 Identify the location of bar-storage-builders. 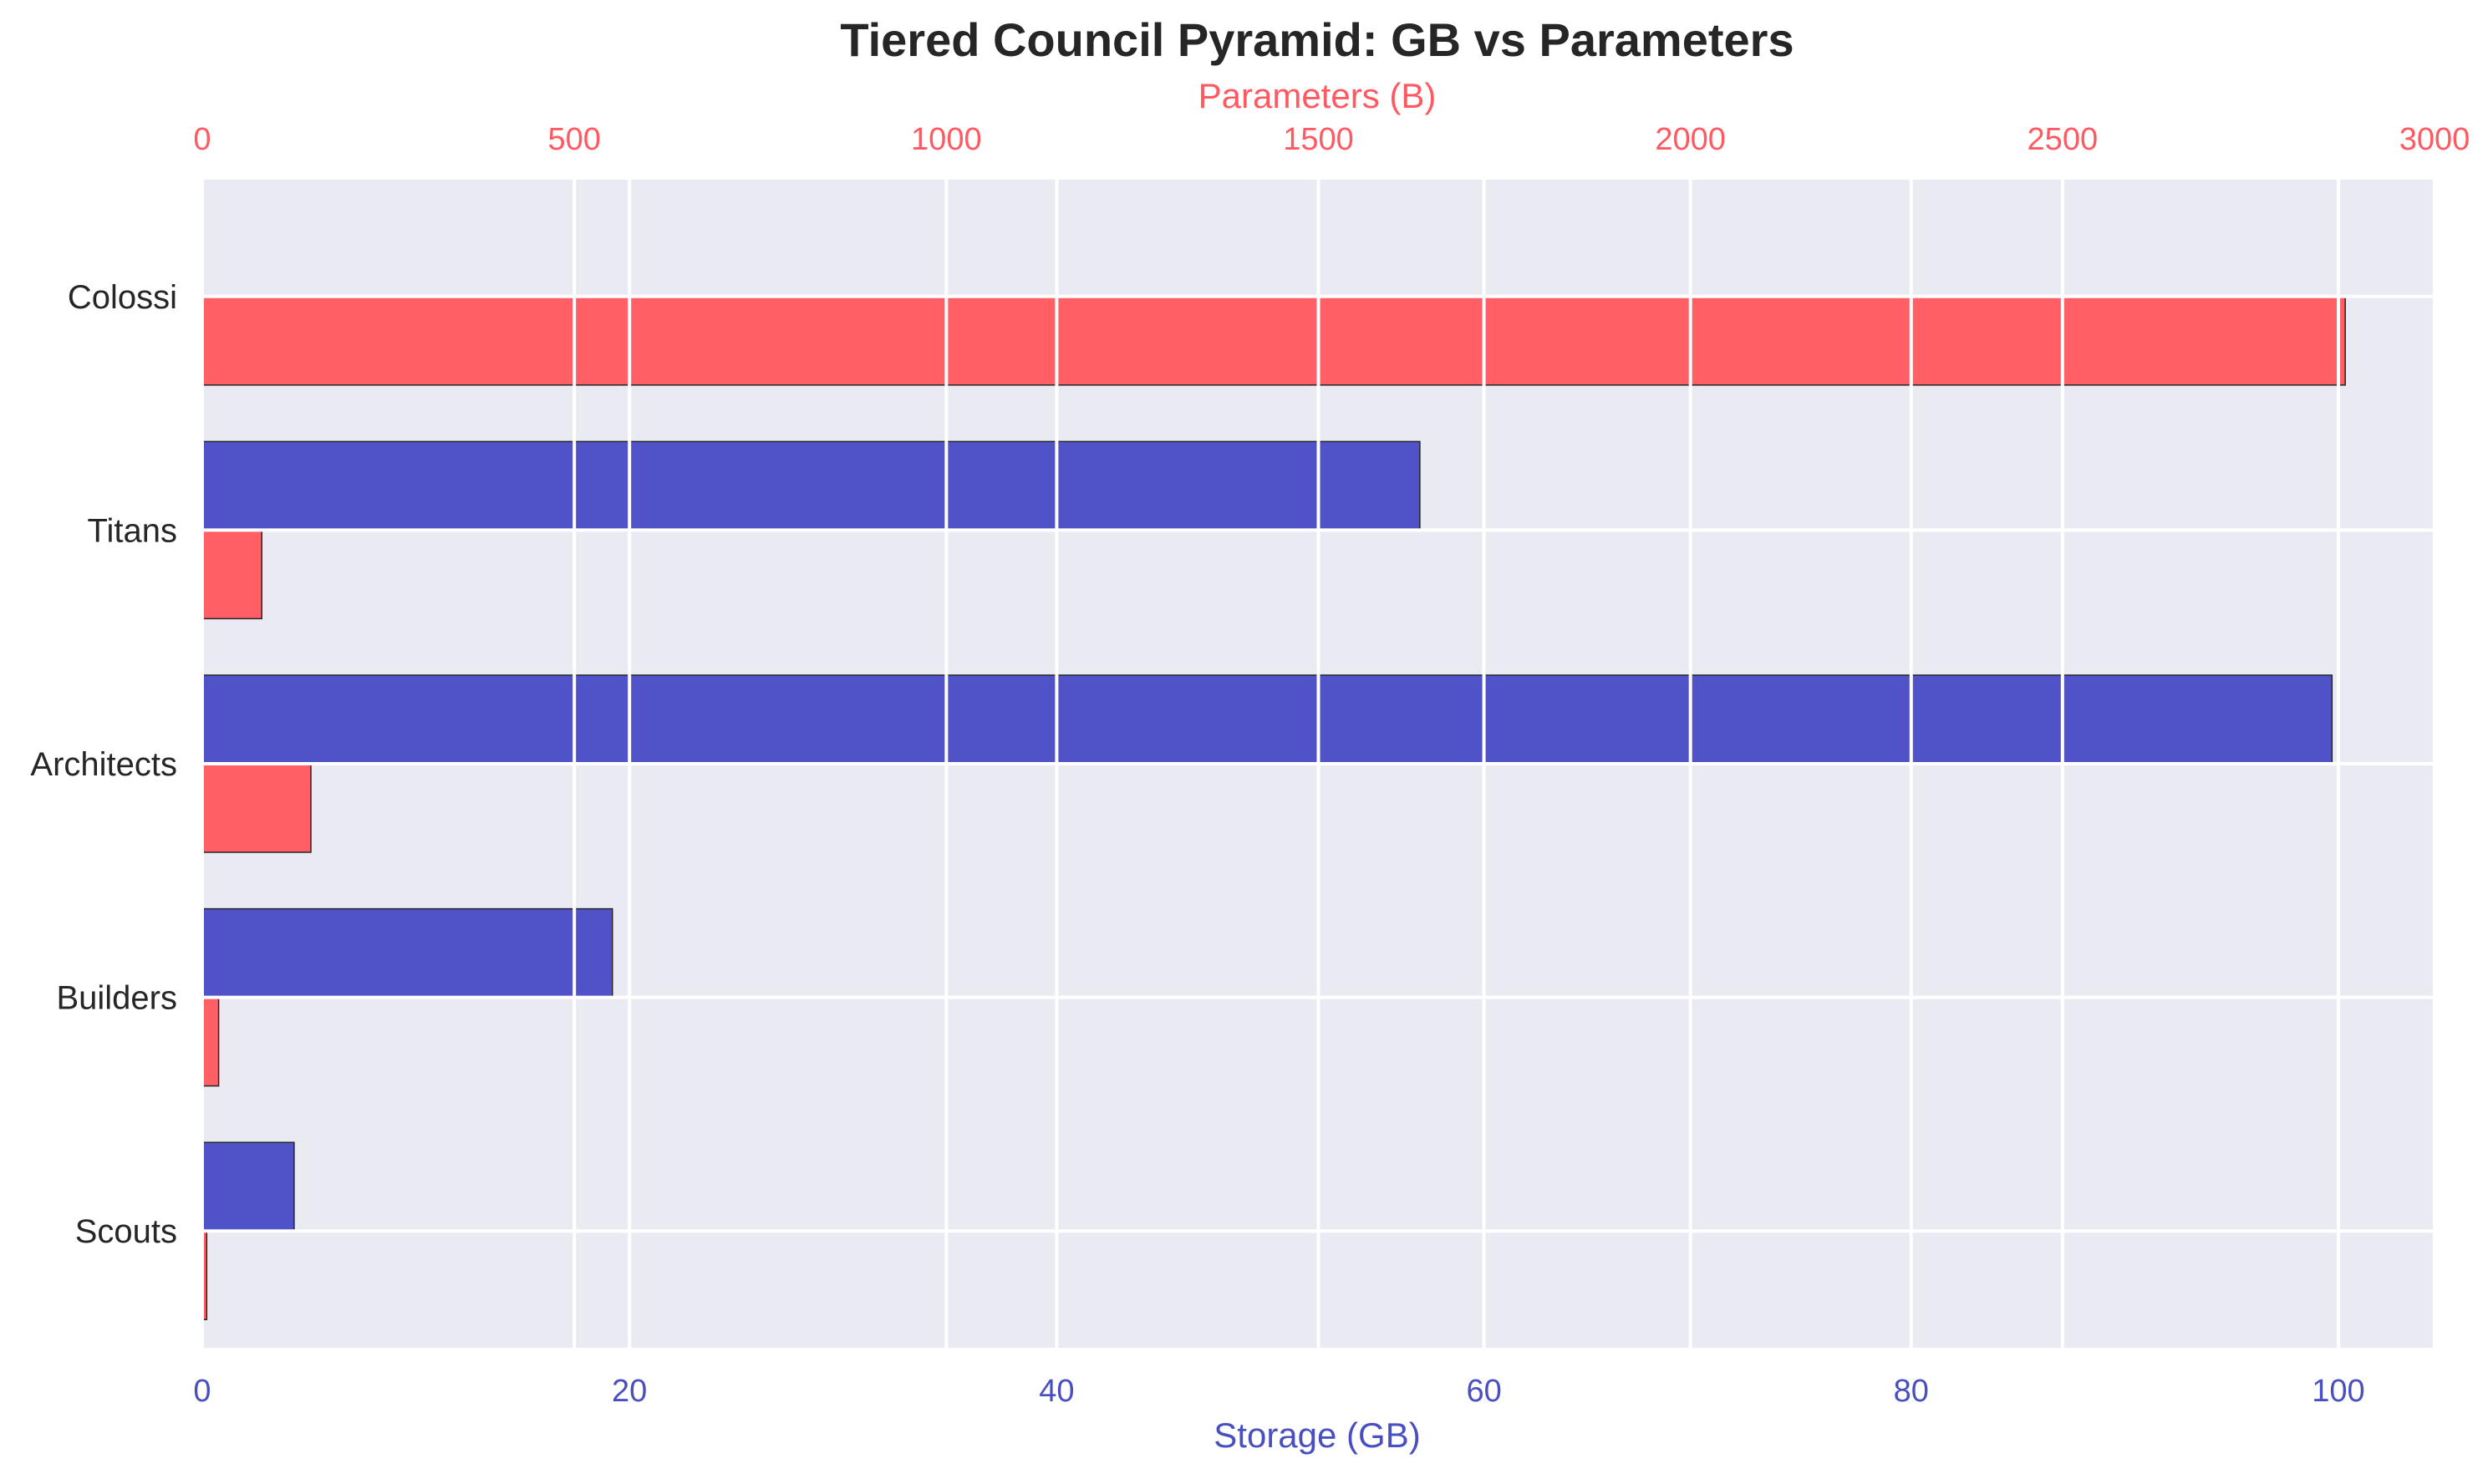
(407, 953).